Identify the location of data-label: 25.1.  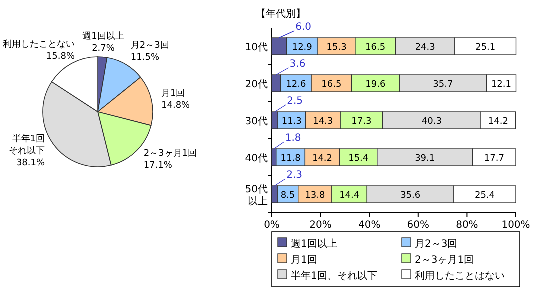
(486, 48).